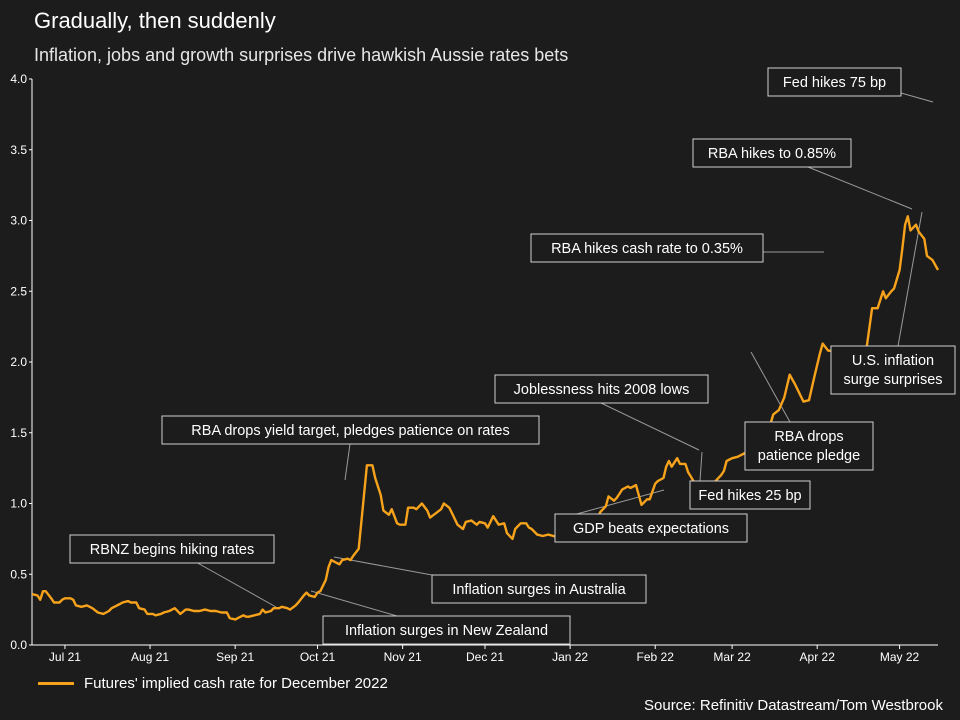  I want to click on annotation: RBA hikes to 0.85%, so click(772, 153).